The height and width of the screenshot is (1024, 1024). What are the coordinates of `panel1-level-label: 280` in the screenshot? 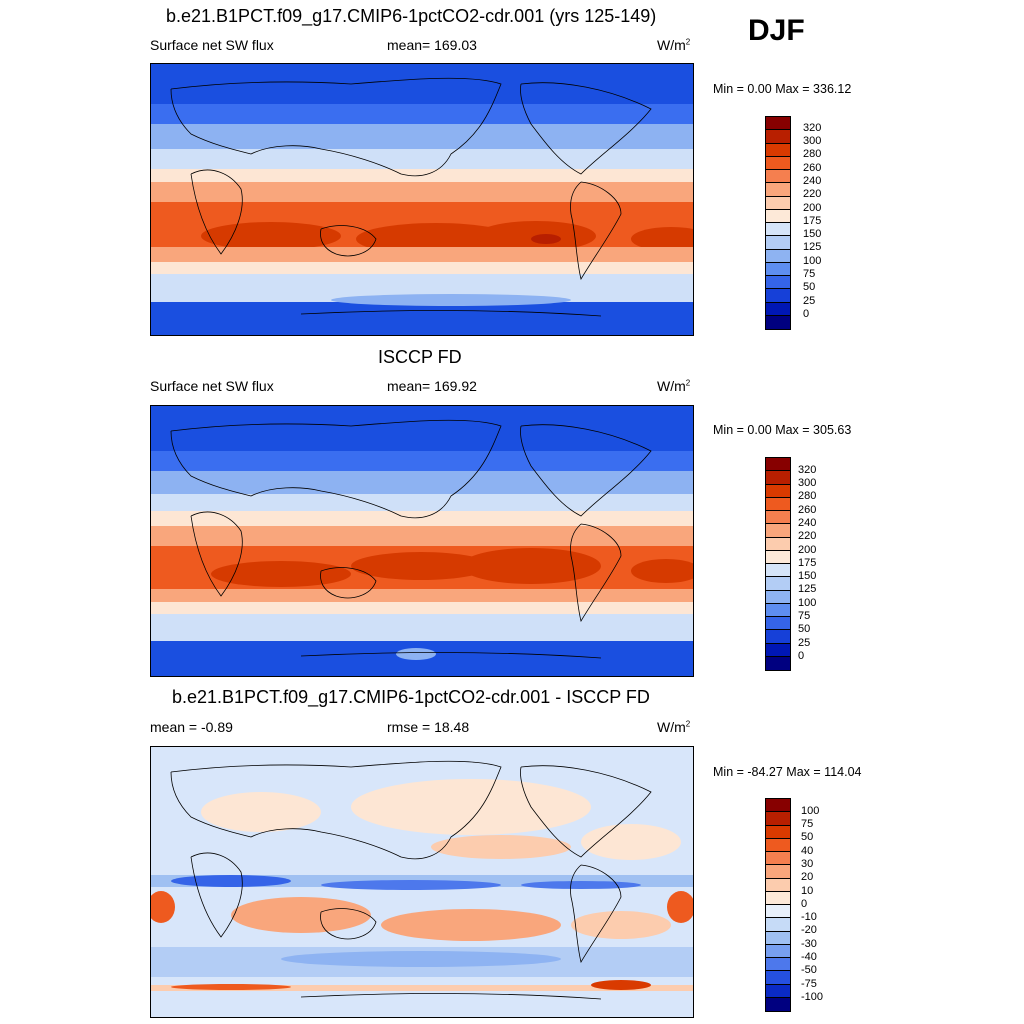 It's located at (812, 154).